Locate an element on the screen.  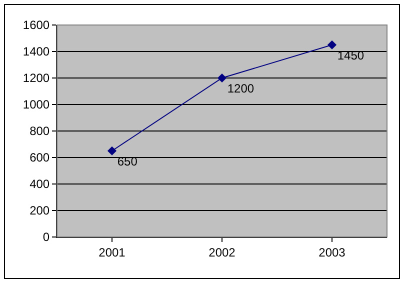
y-tick-label: 1600 is located at coordinates (36, 25).